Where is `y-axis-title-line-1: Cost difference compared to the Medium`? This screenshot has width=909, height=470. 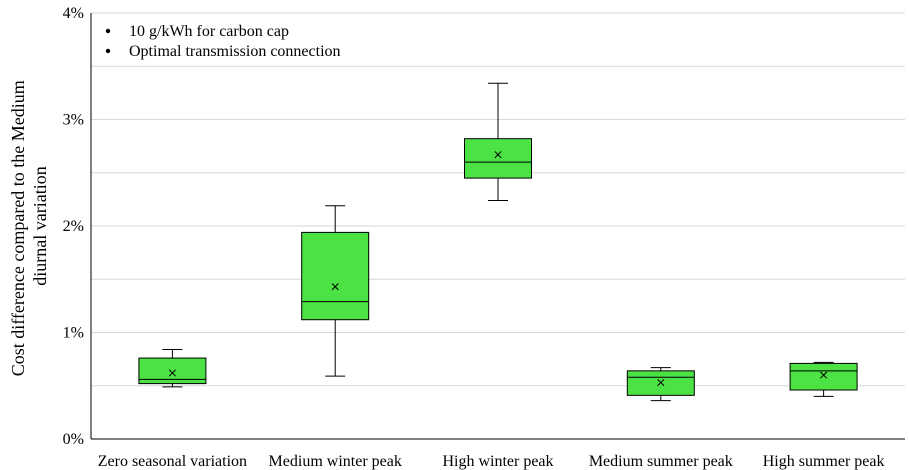
y-axis-title-line-1: Cost difference compared to the Medium is located at coordinates (18, 228).